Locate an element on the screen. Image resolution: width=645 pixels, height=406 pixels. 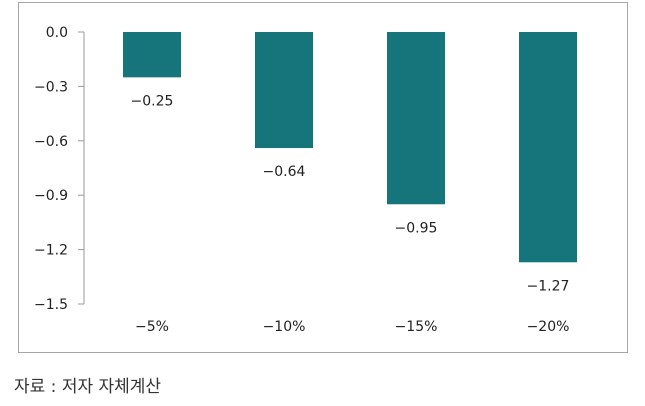
data-label: −1.27 is located at coordinates (548, 286).